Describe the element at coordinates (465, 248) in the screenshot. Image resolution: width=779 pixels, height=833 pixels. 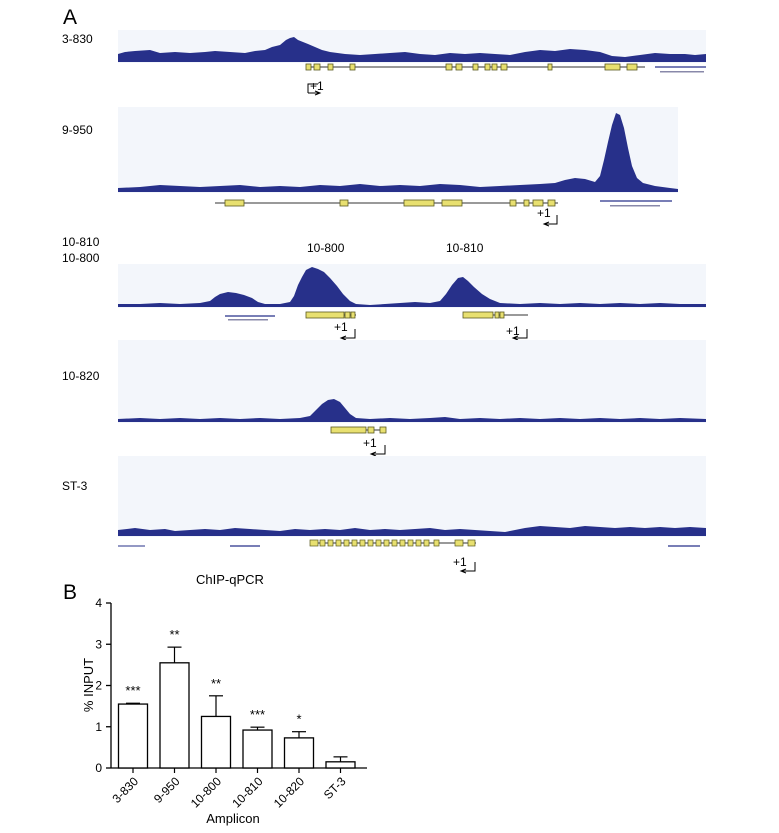
I see `peak-label-10-810: 10-810` at that location.